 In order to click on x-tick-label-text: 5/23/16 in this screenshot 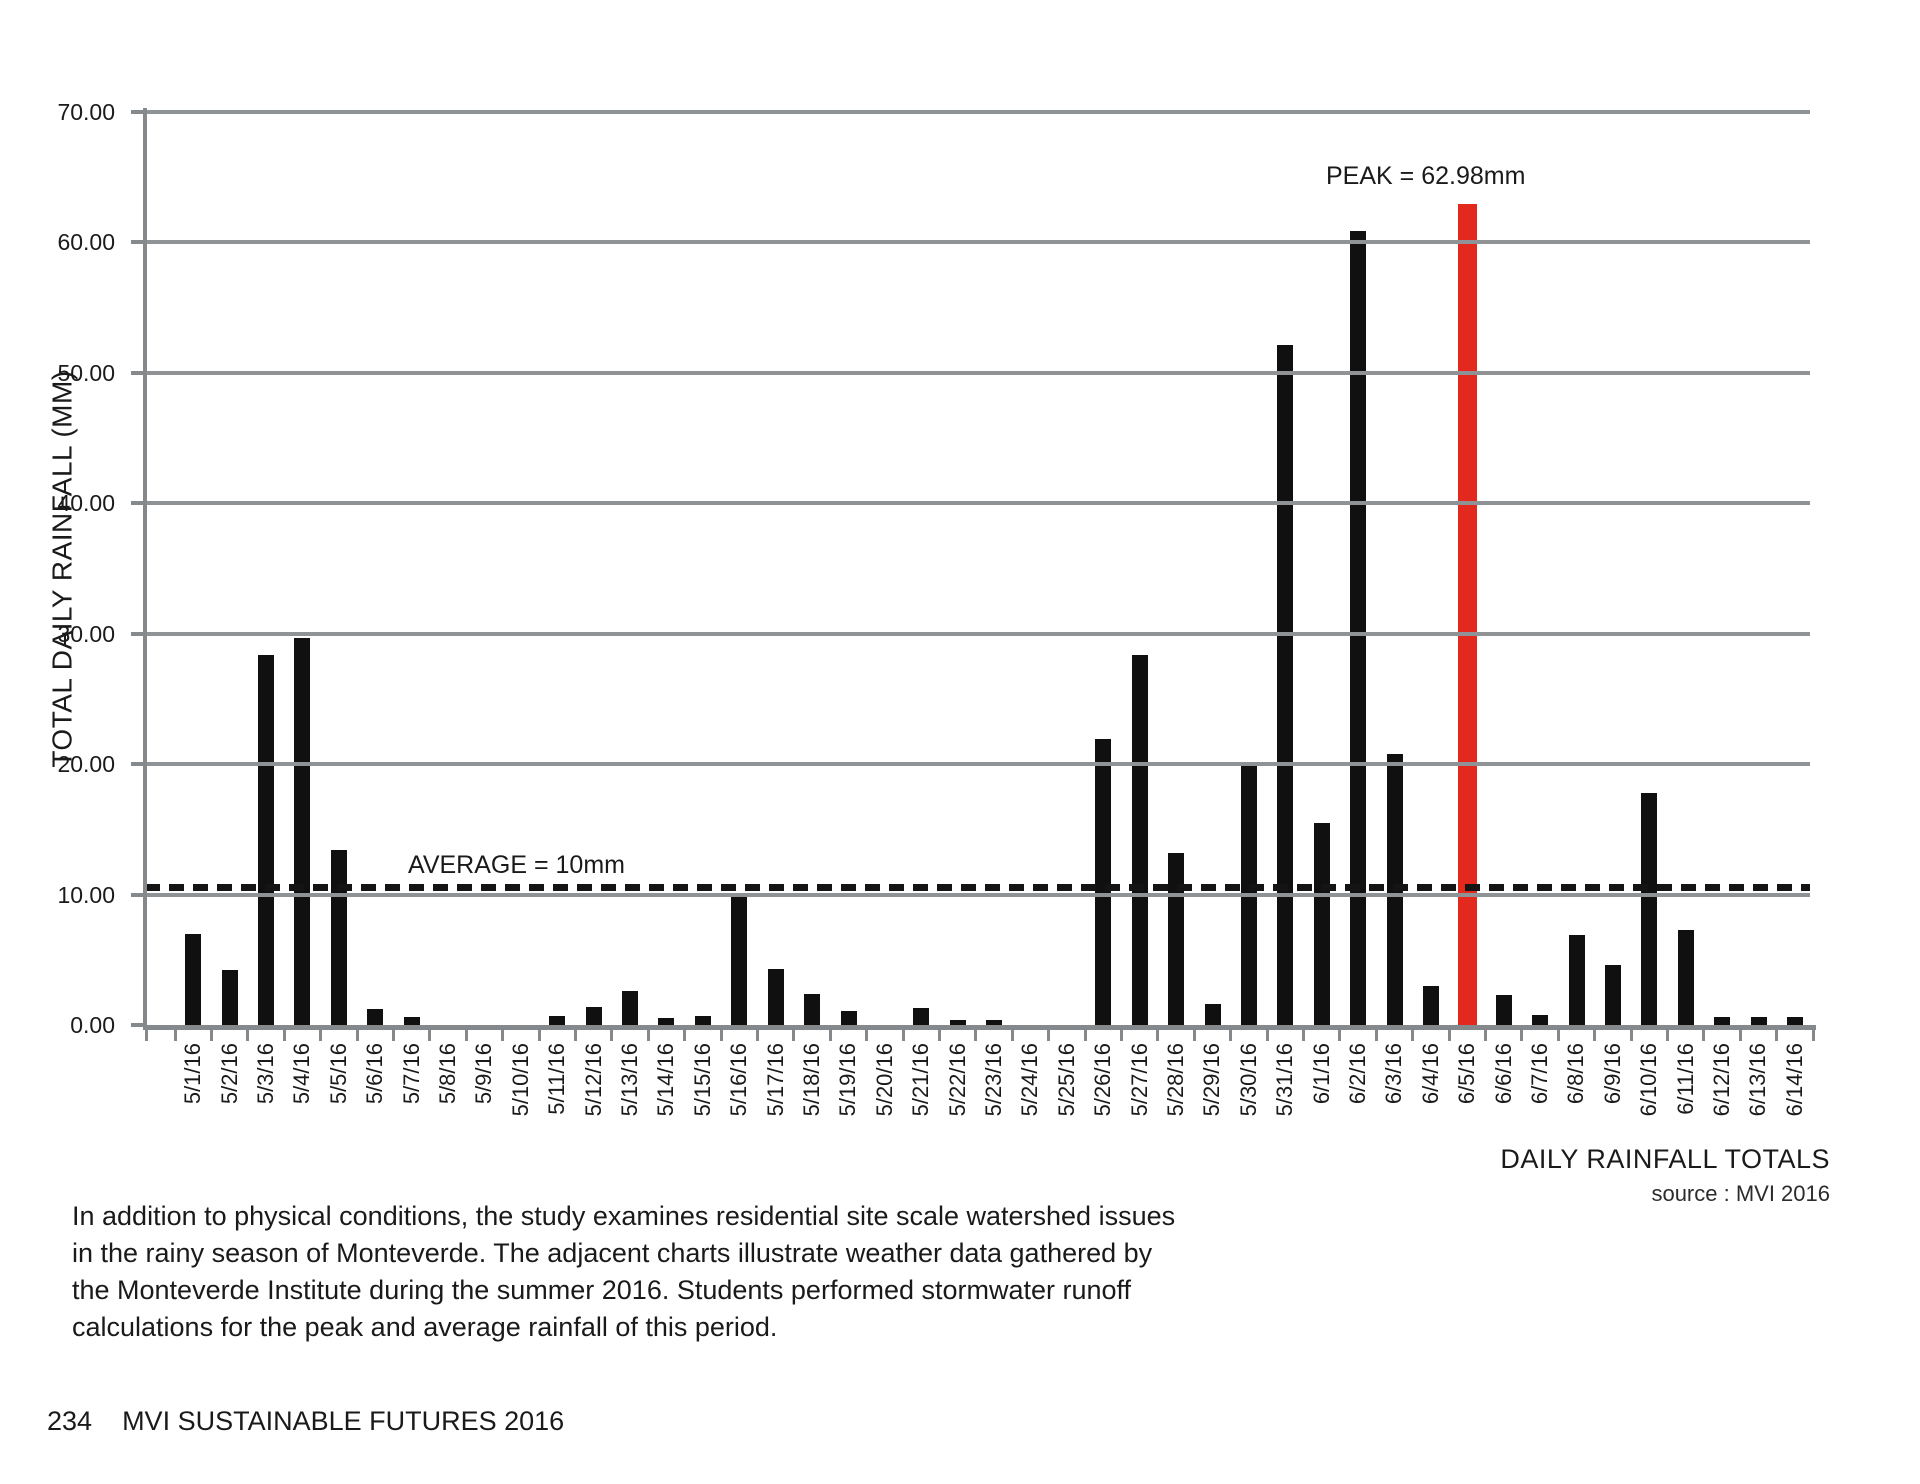, I will do `click(993, 1080)`.